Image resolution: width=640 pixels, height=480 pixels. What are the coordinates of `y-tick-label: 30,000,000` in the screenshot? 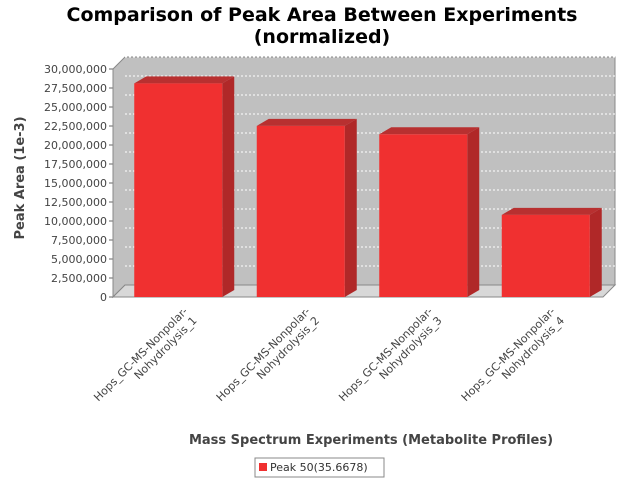 It's located at (75, 69).